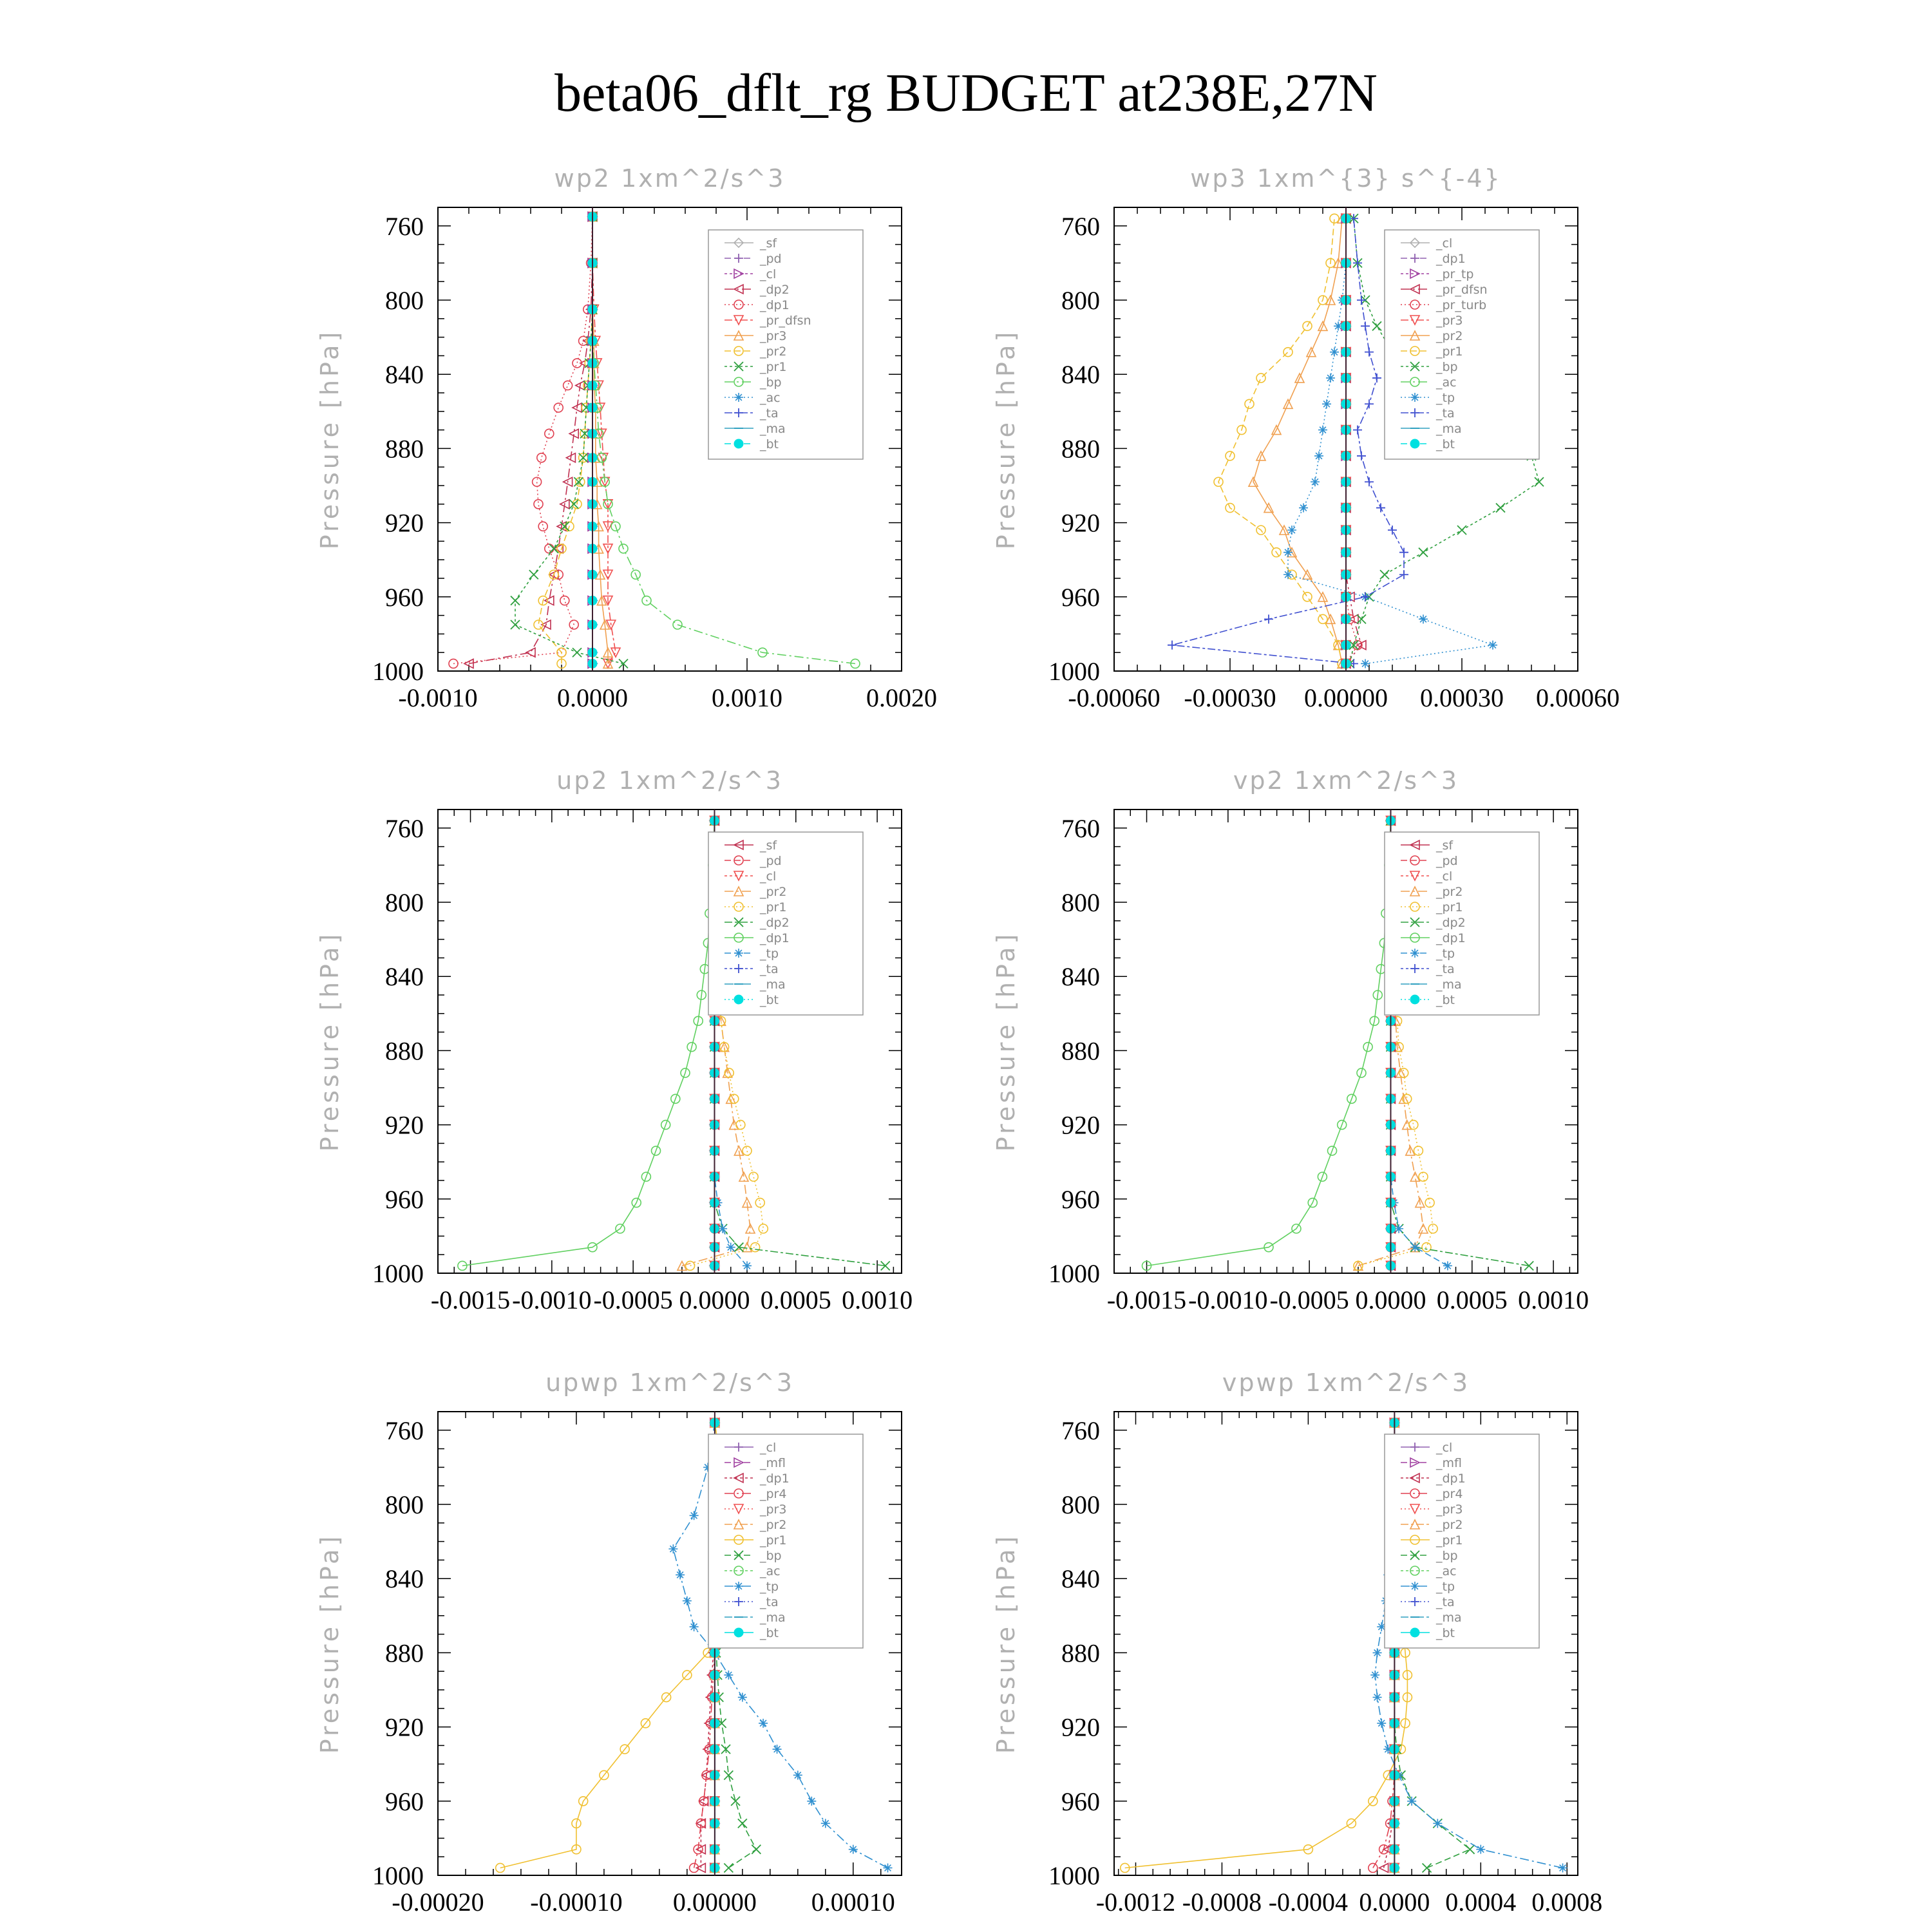  I want to click on x-tick-label: -0.00060, so click(1114, 697).